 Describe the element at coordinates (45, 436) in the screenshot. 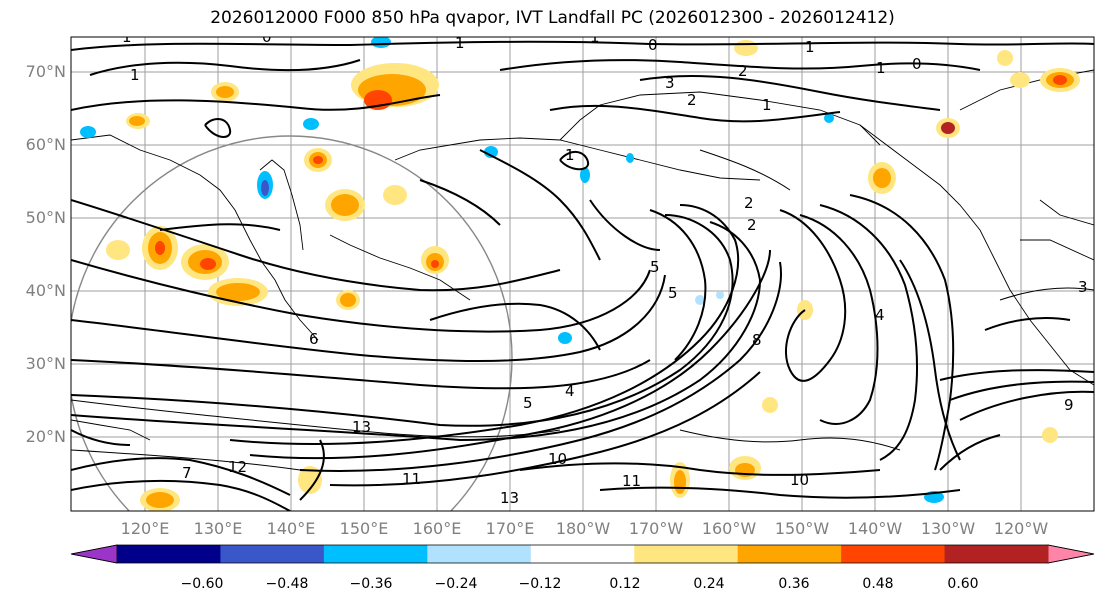

I see `lat-label: 20°N` at that location.